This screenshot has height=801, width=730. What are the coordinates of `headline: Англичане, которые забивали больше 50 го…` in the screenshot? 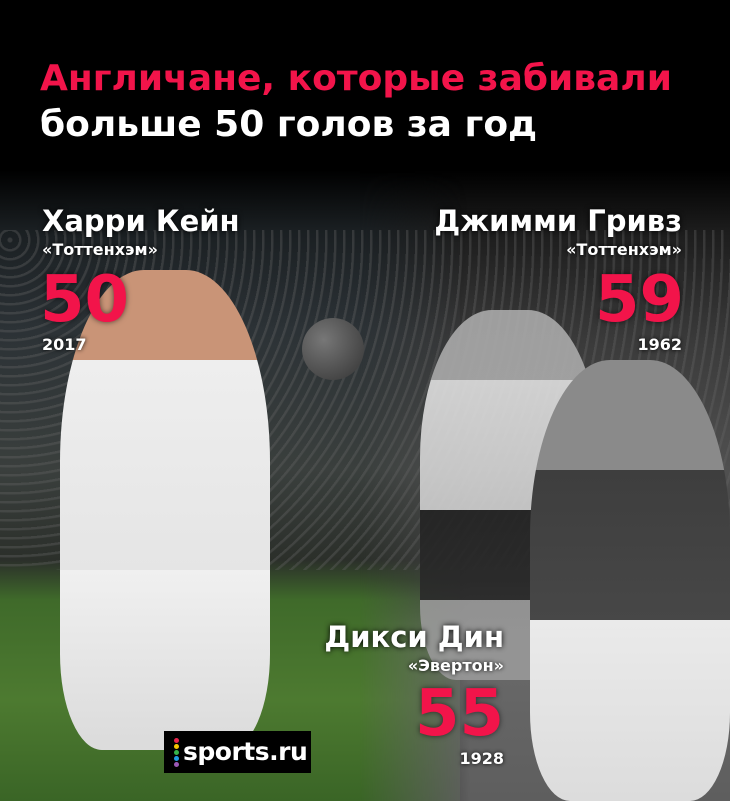 It's located at (356, 102).